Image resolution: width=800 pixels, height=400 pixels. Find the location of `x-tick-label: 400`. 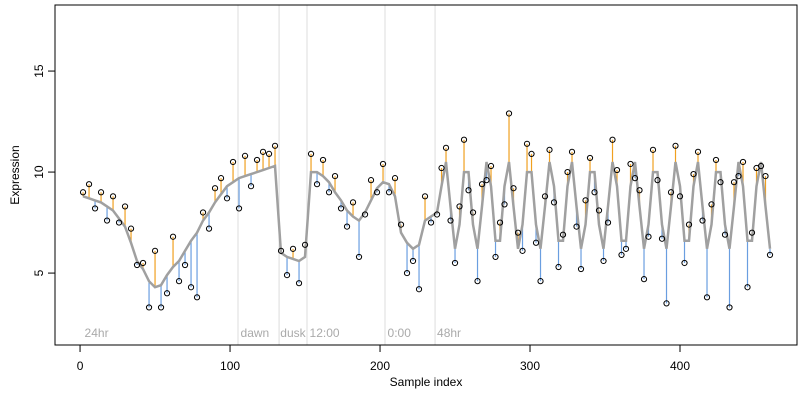

x-tick-label: 400 is located at coordinates (680, 366).